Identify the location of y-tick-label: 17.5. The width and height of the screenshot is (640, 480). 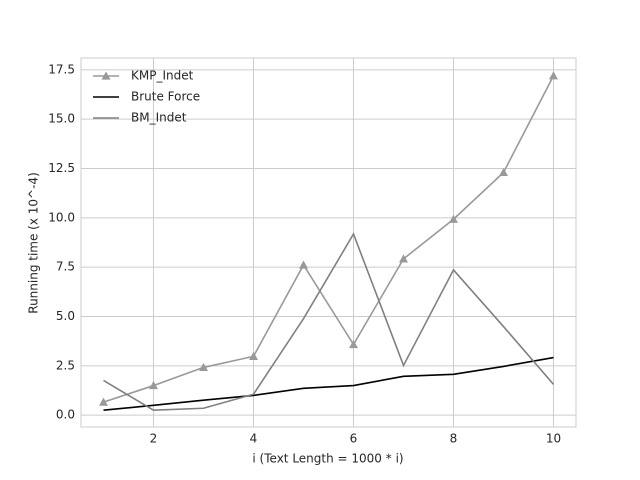
(61, 69).